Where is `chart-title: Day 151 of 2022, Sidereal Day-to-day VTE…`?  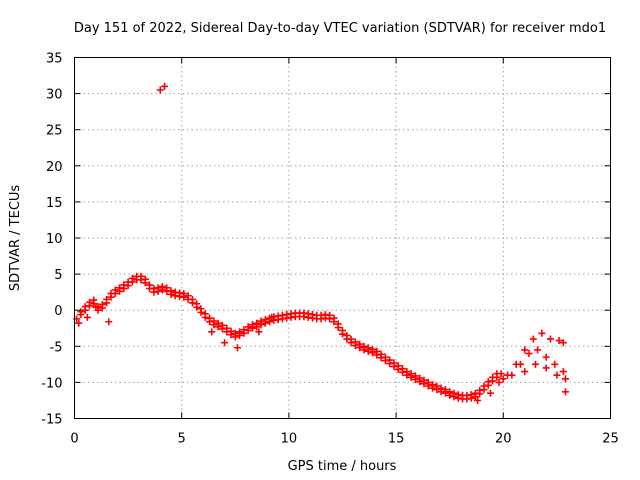
chart-title: Day 151 of 2022, Sidereal Day-to-day VTE… is located at coordinates (340, 28).